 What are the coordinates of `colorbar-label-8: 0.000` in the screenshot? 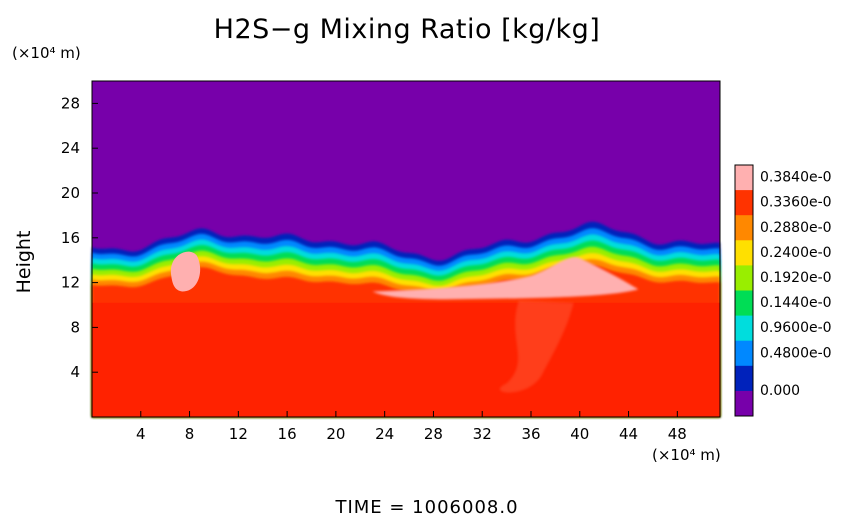 It's located at (780, 391).